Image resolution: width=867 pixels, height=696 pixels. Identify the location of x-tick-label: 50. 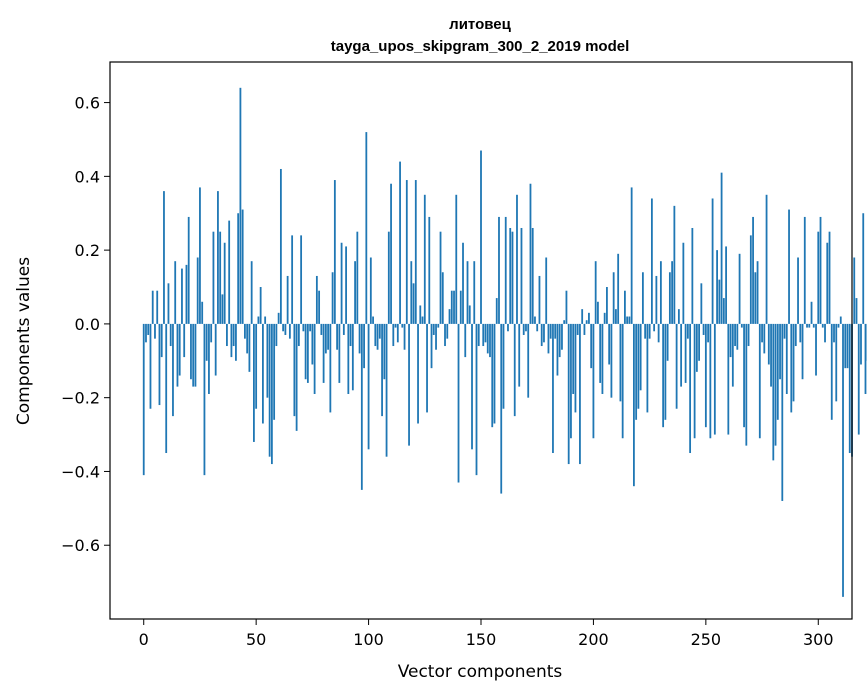
(256, 639).